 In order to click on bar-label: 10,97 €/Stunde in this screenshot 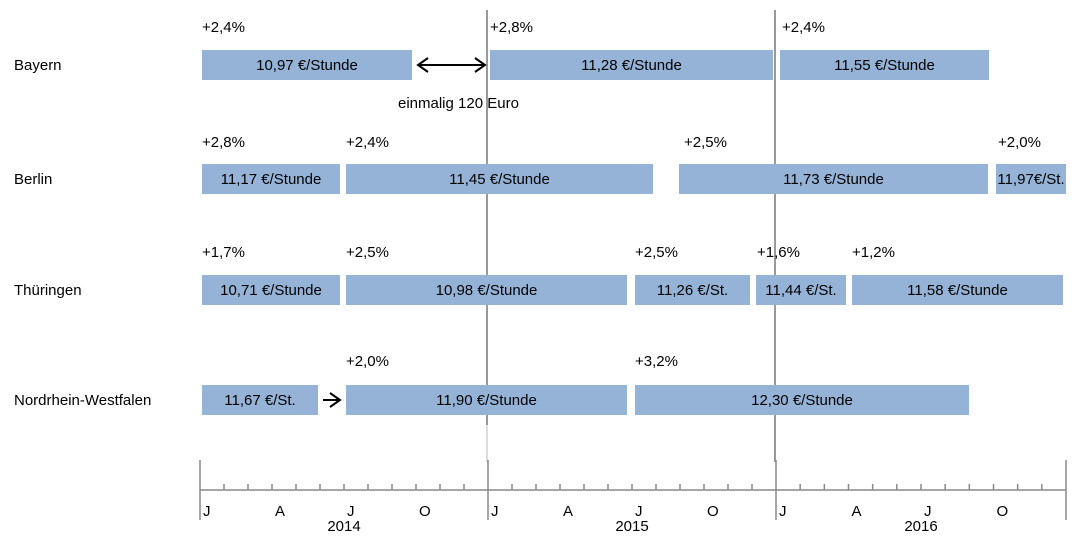, I will do `click(307, 65)`.